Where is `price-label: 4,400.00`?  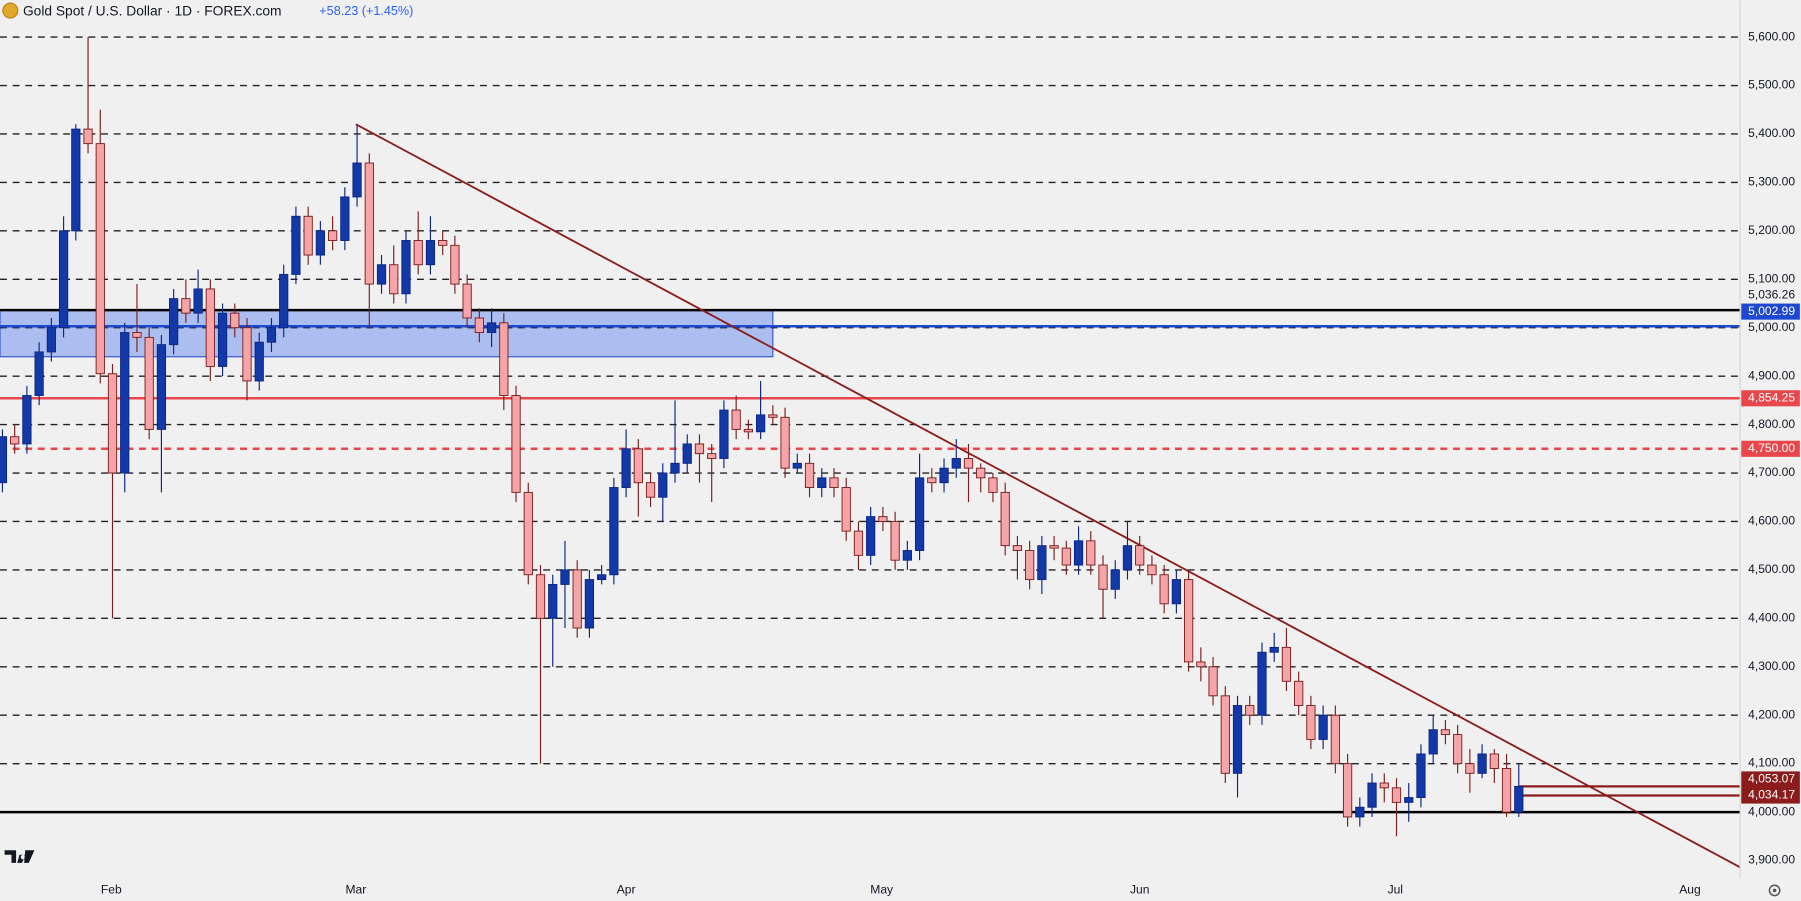
price-label: 4,400.00 is located at coordinates (1771, 618).